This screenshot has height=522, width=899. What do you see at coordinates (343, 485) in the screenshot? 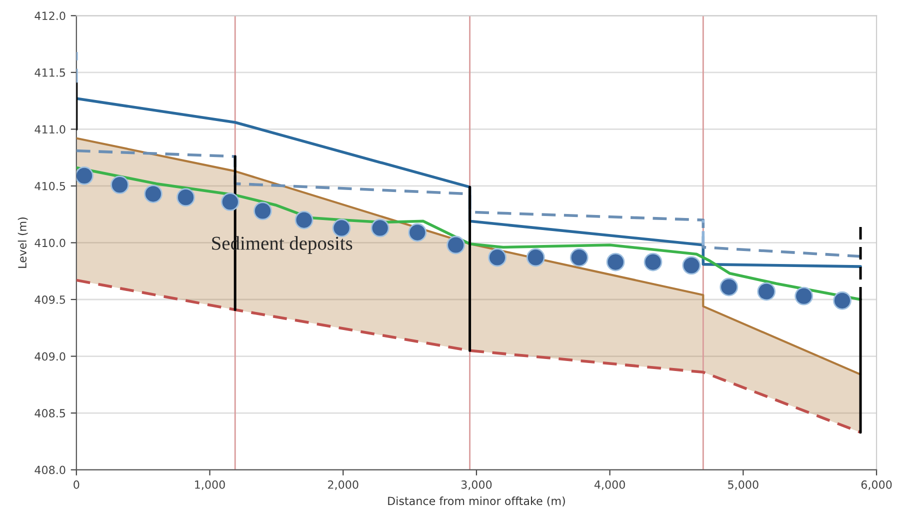
I see `x-tick-label: 2,000` at bounding box center [343, 485].